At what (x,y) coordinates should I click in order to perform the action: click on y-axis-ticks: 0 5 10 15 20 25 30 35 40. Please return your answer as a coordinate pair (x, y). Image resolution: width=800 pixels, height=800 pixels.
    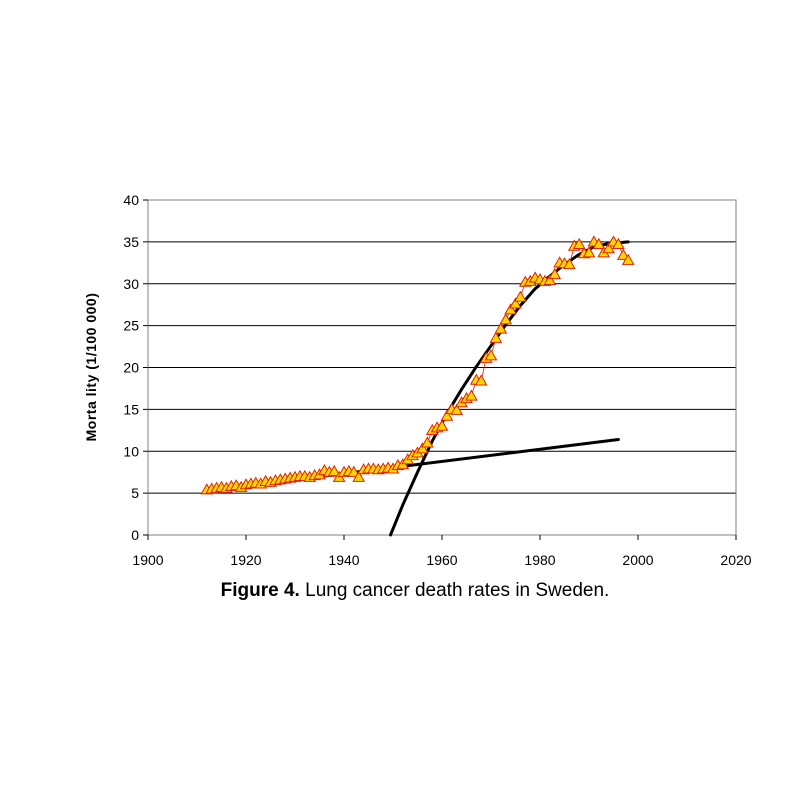
    Looking at the image, I should click on (135, 367).